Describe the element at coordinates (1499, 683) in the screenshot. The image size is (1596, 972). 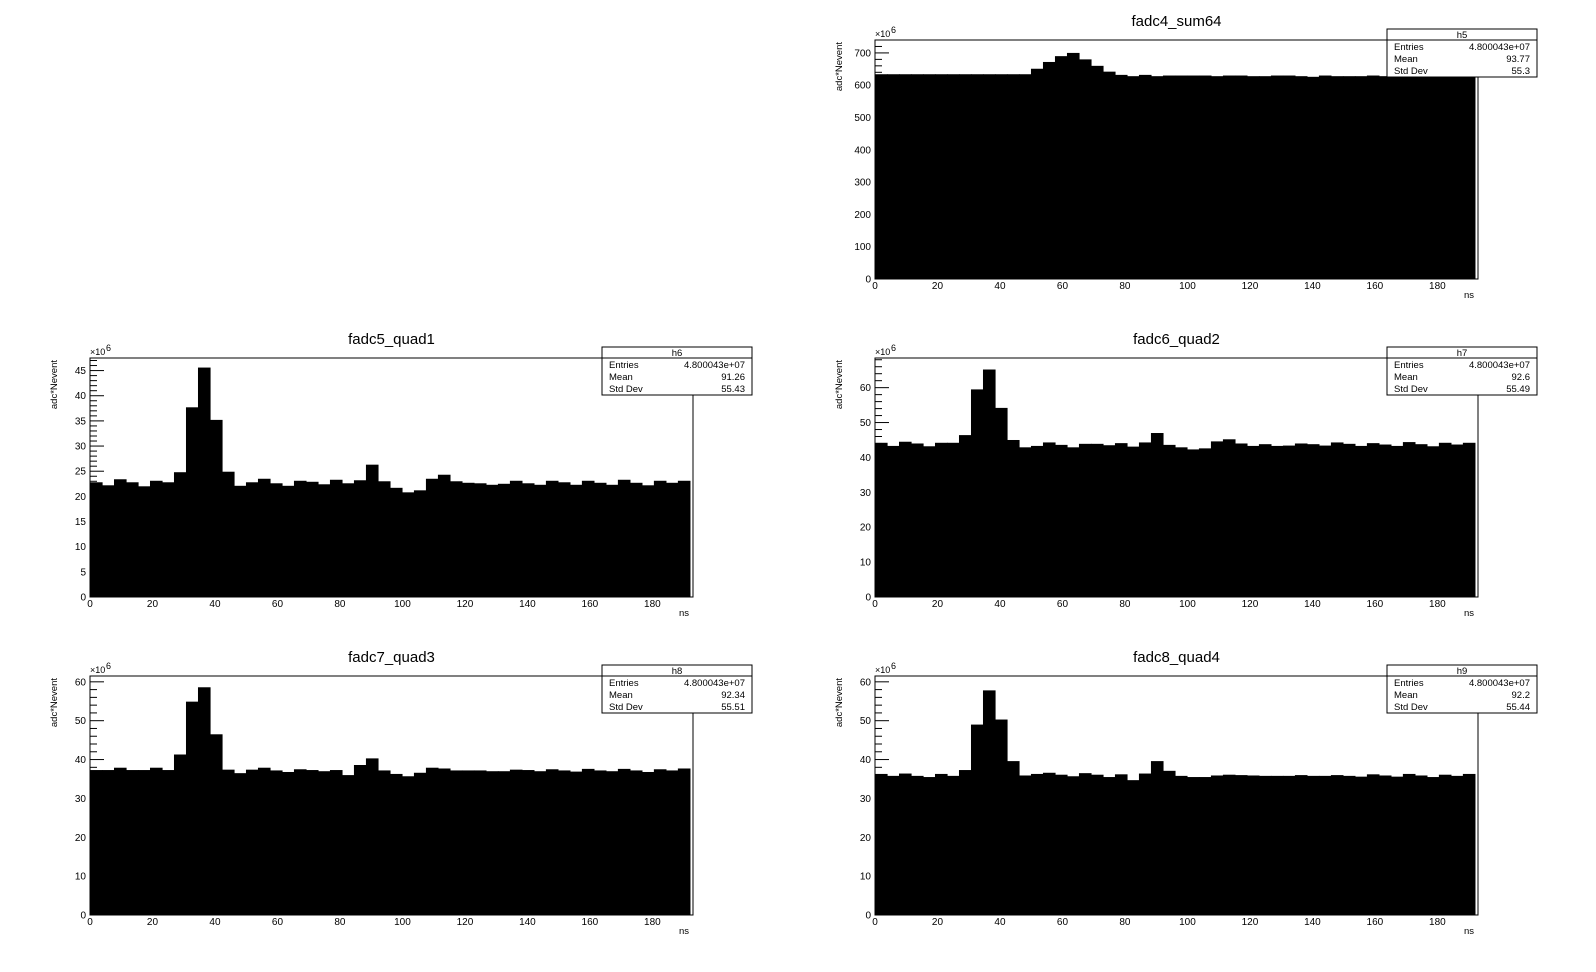
I see `stats-row-value: 4.800043e+07` at that location.